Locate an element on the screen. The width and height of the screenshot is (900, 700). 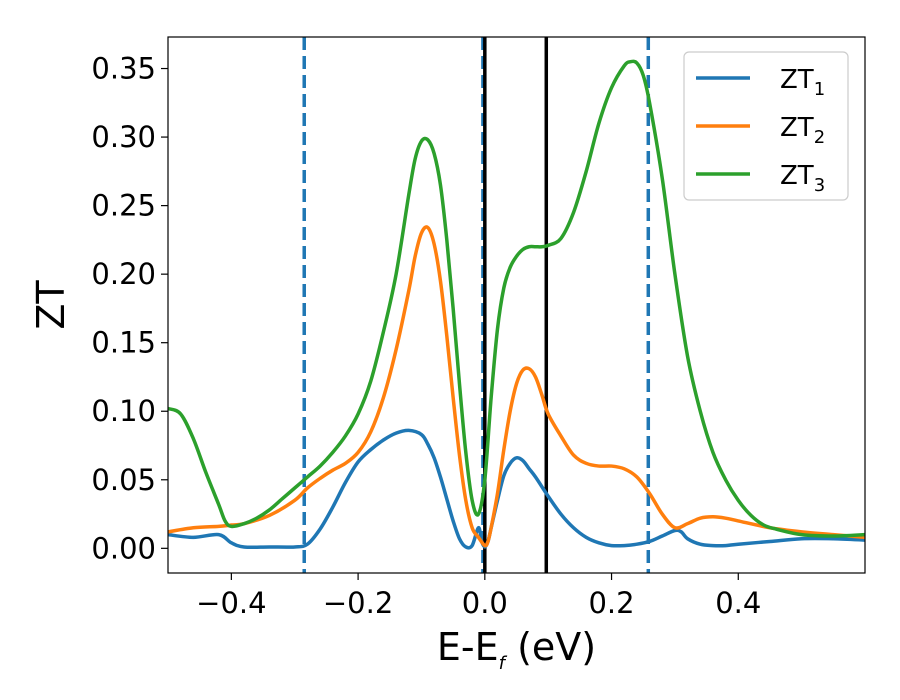
legend-box is located at coordinates (766, 126).